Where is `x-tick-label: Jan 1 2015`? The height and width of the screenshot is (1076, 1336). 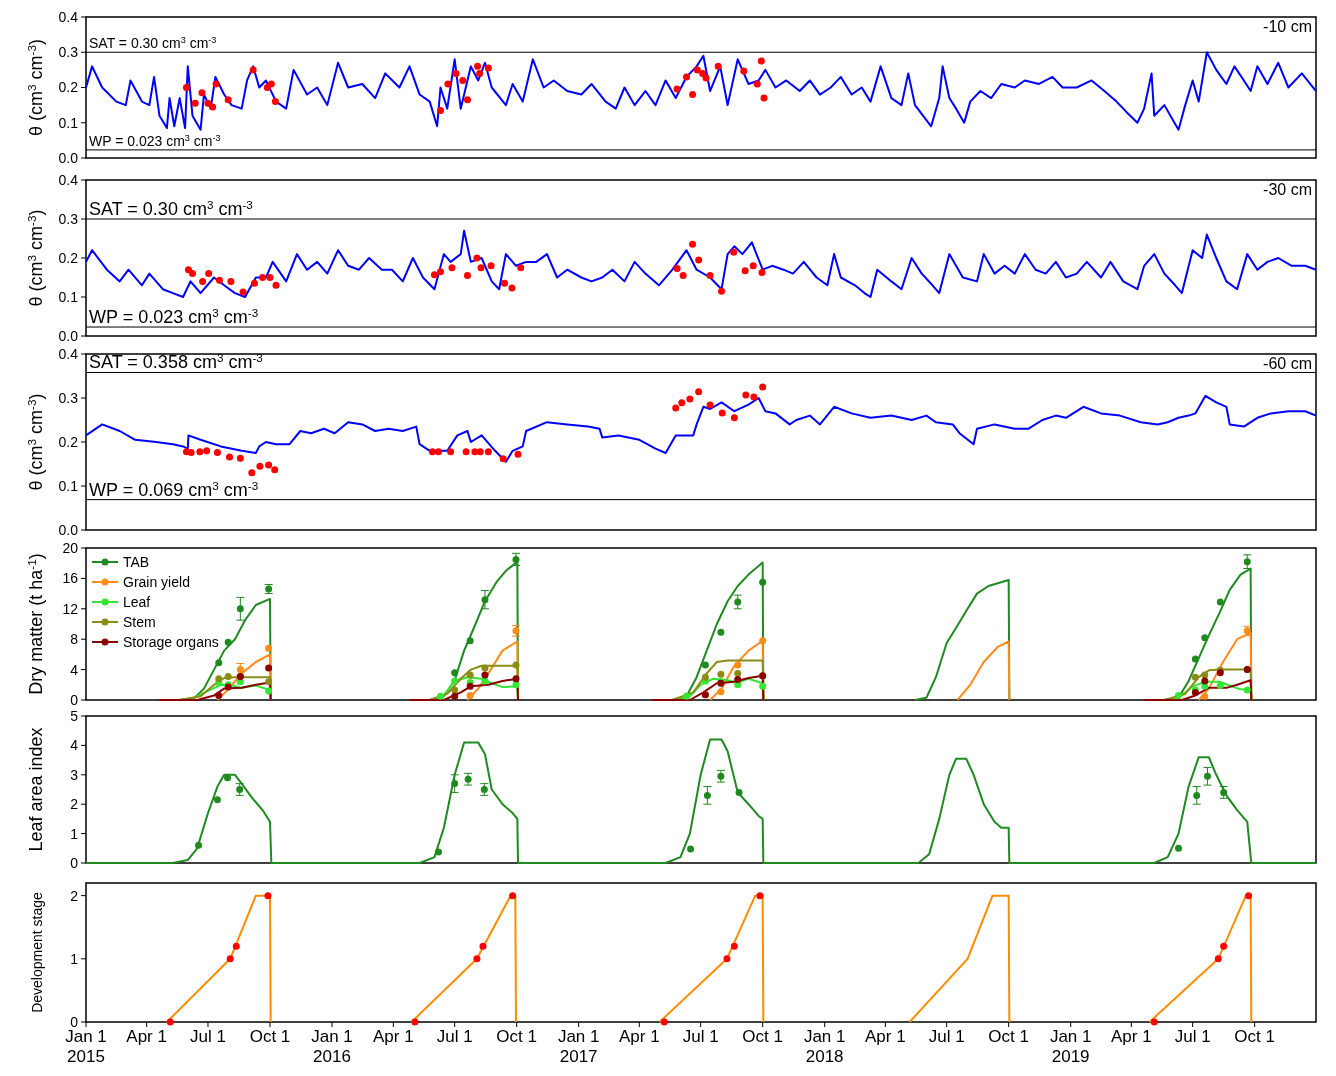 x-tick-label: Jan 1 2015 is located at coordinates (86, 1046).